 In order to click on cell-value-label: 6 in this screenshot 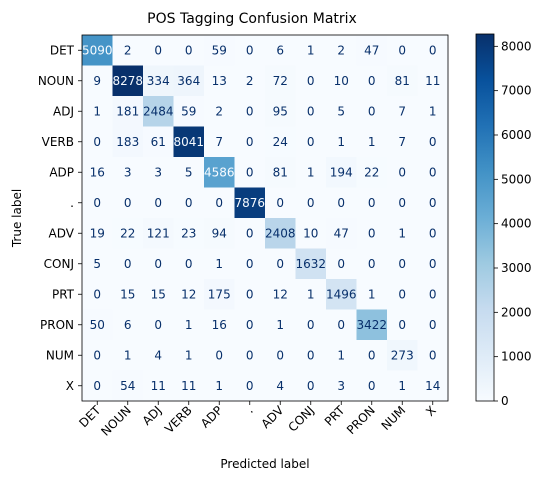, I will do `click(280, 50)`.